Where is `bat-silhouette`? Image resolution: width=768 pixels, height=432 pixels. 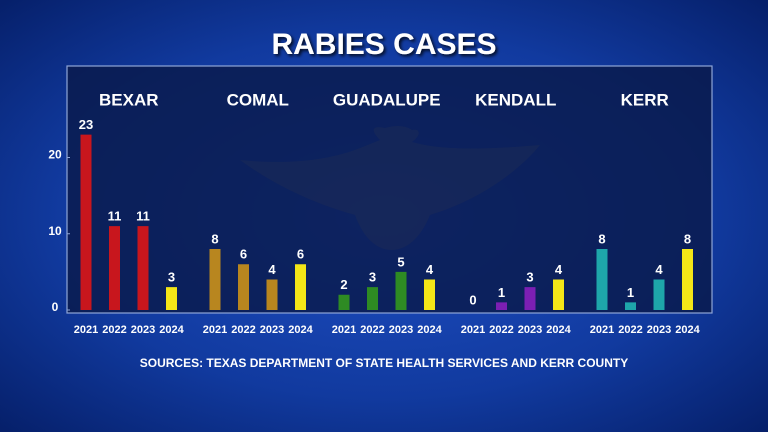
bat-silhouette is located at coordinates (390, 187).